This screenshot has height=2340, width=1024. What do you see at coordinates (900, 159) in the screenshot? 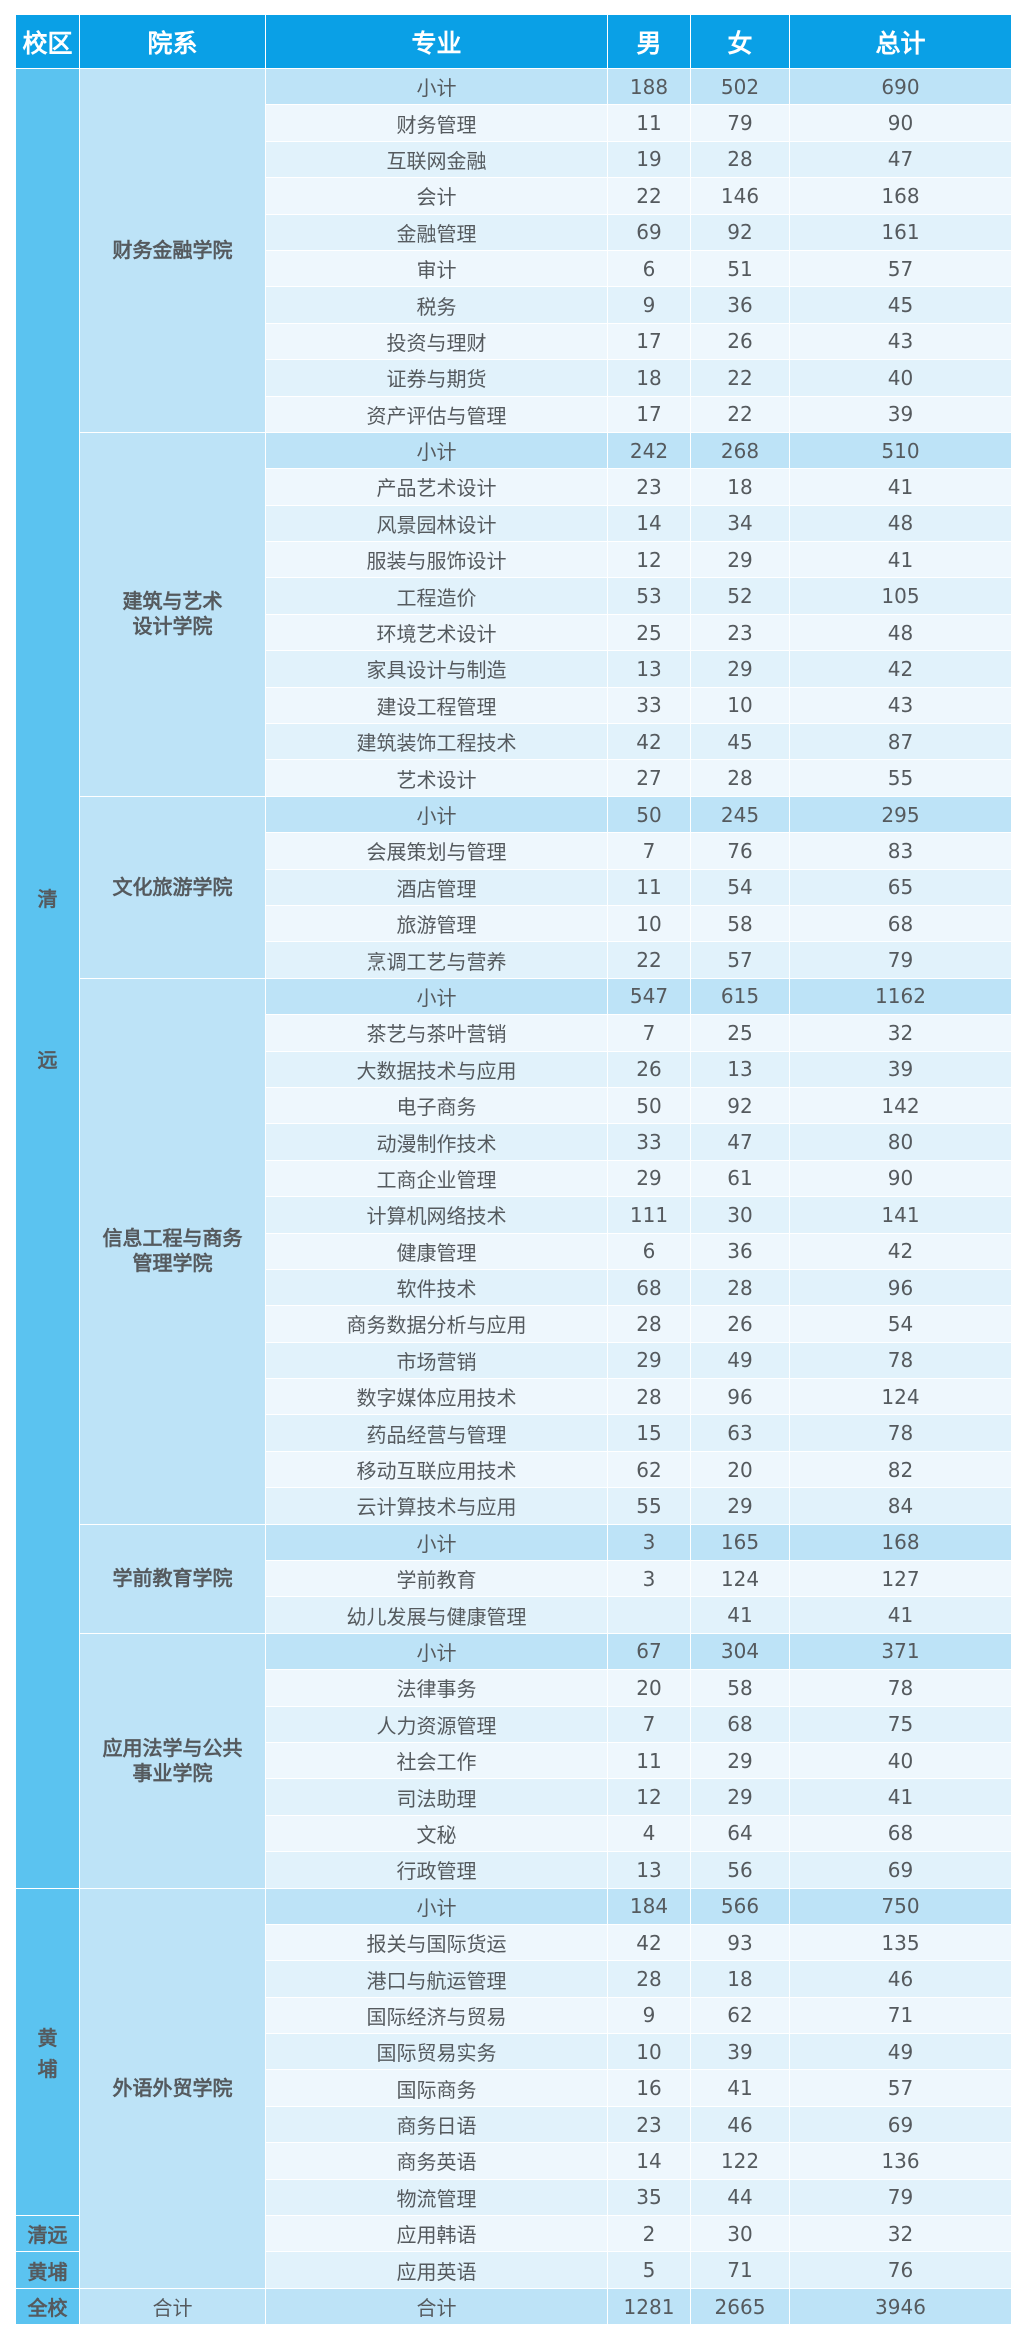
I see `total-cell: 47` at bounding box center [900, 159].